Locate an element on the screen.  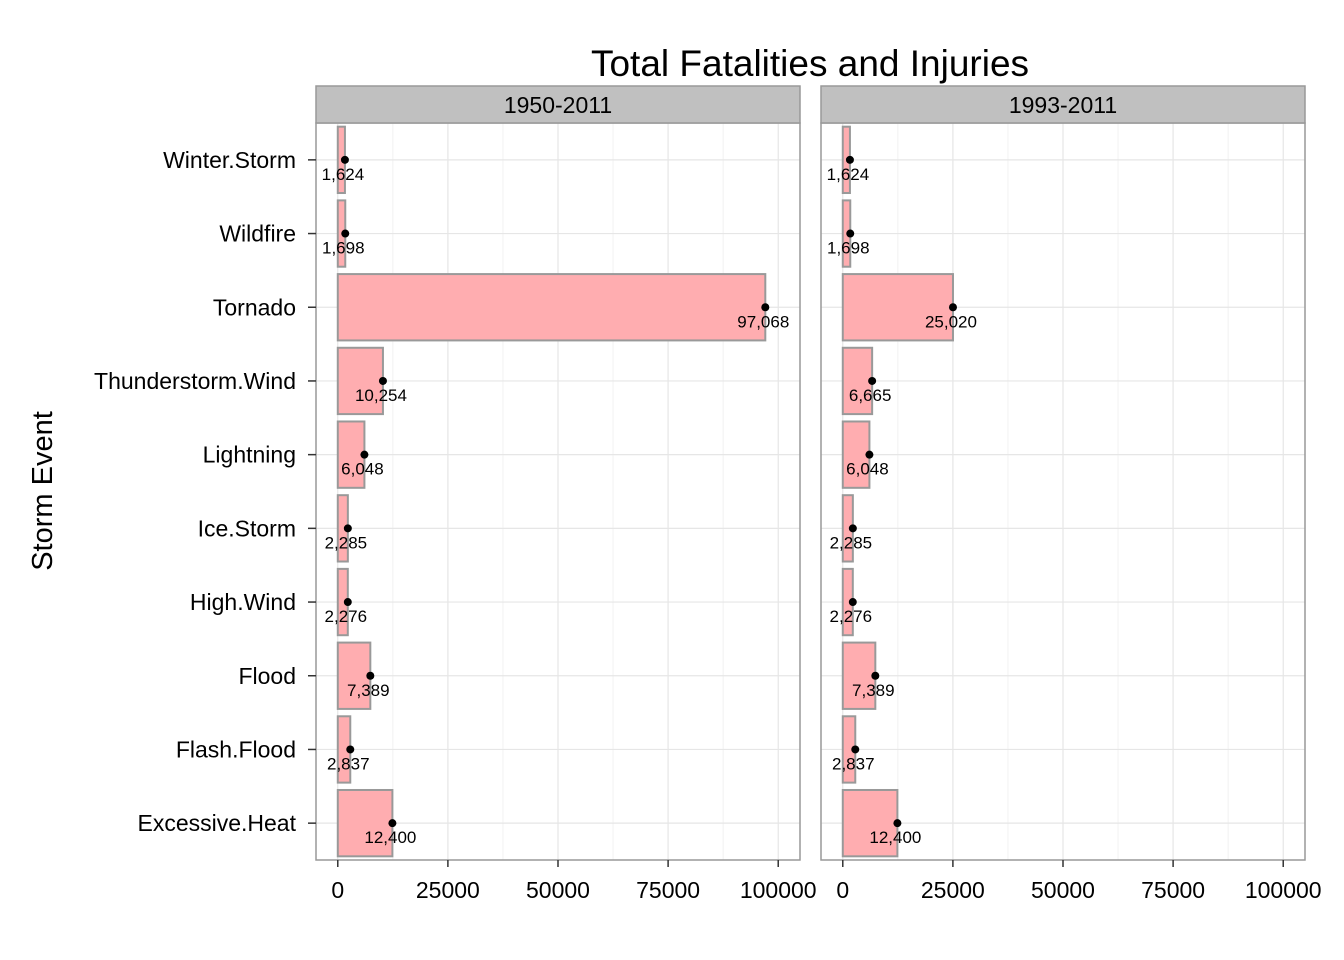
y-tick-label: Flood is located at coordinates (267, 676).